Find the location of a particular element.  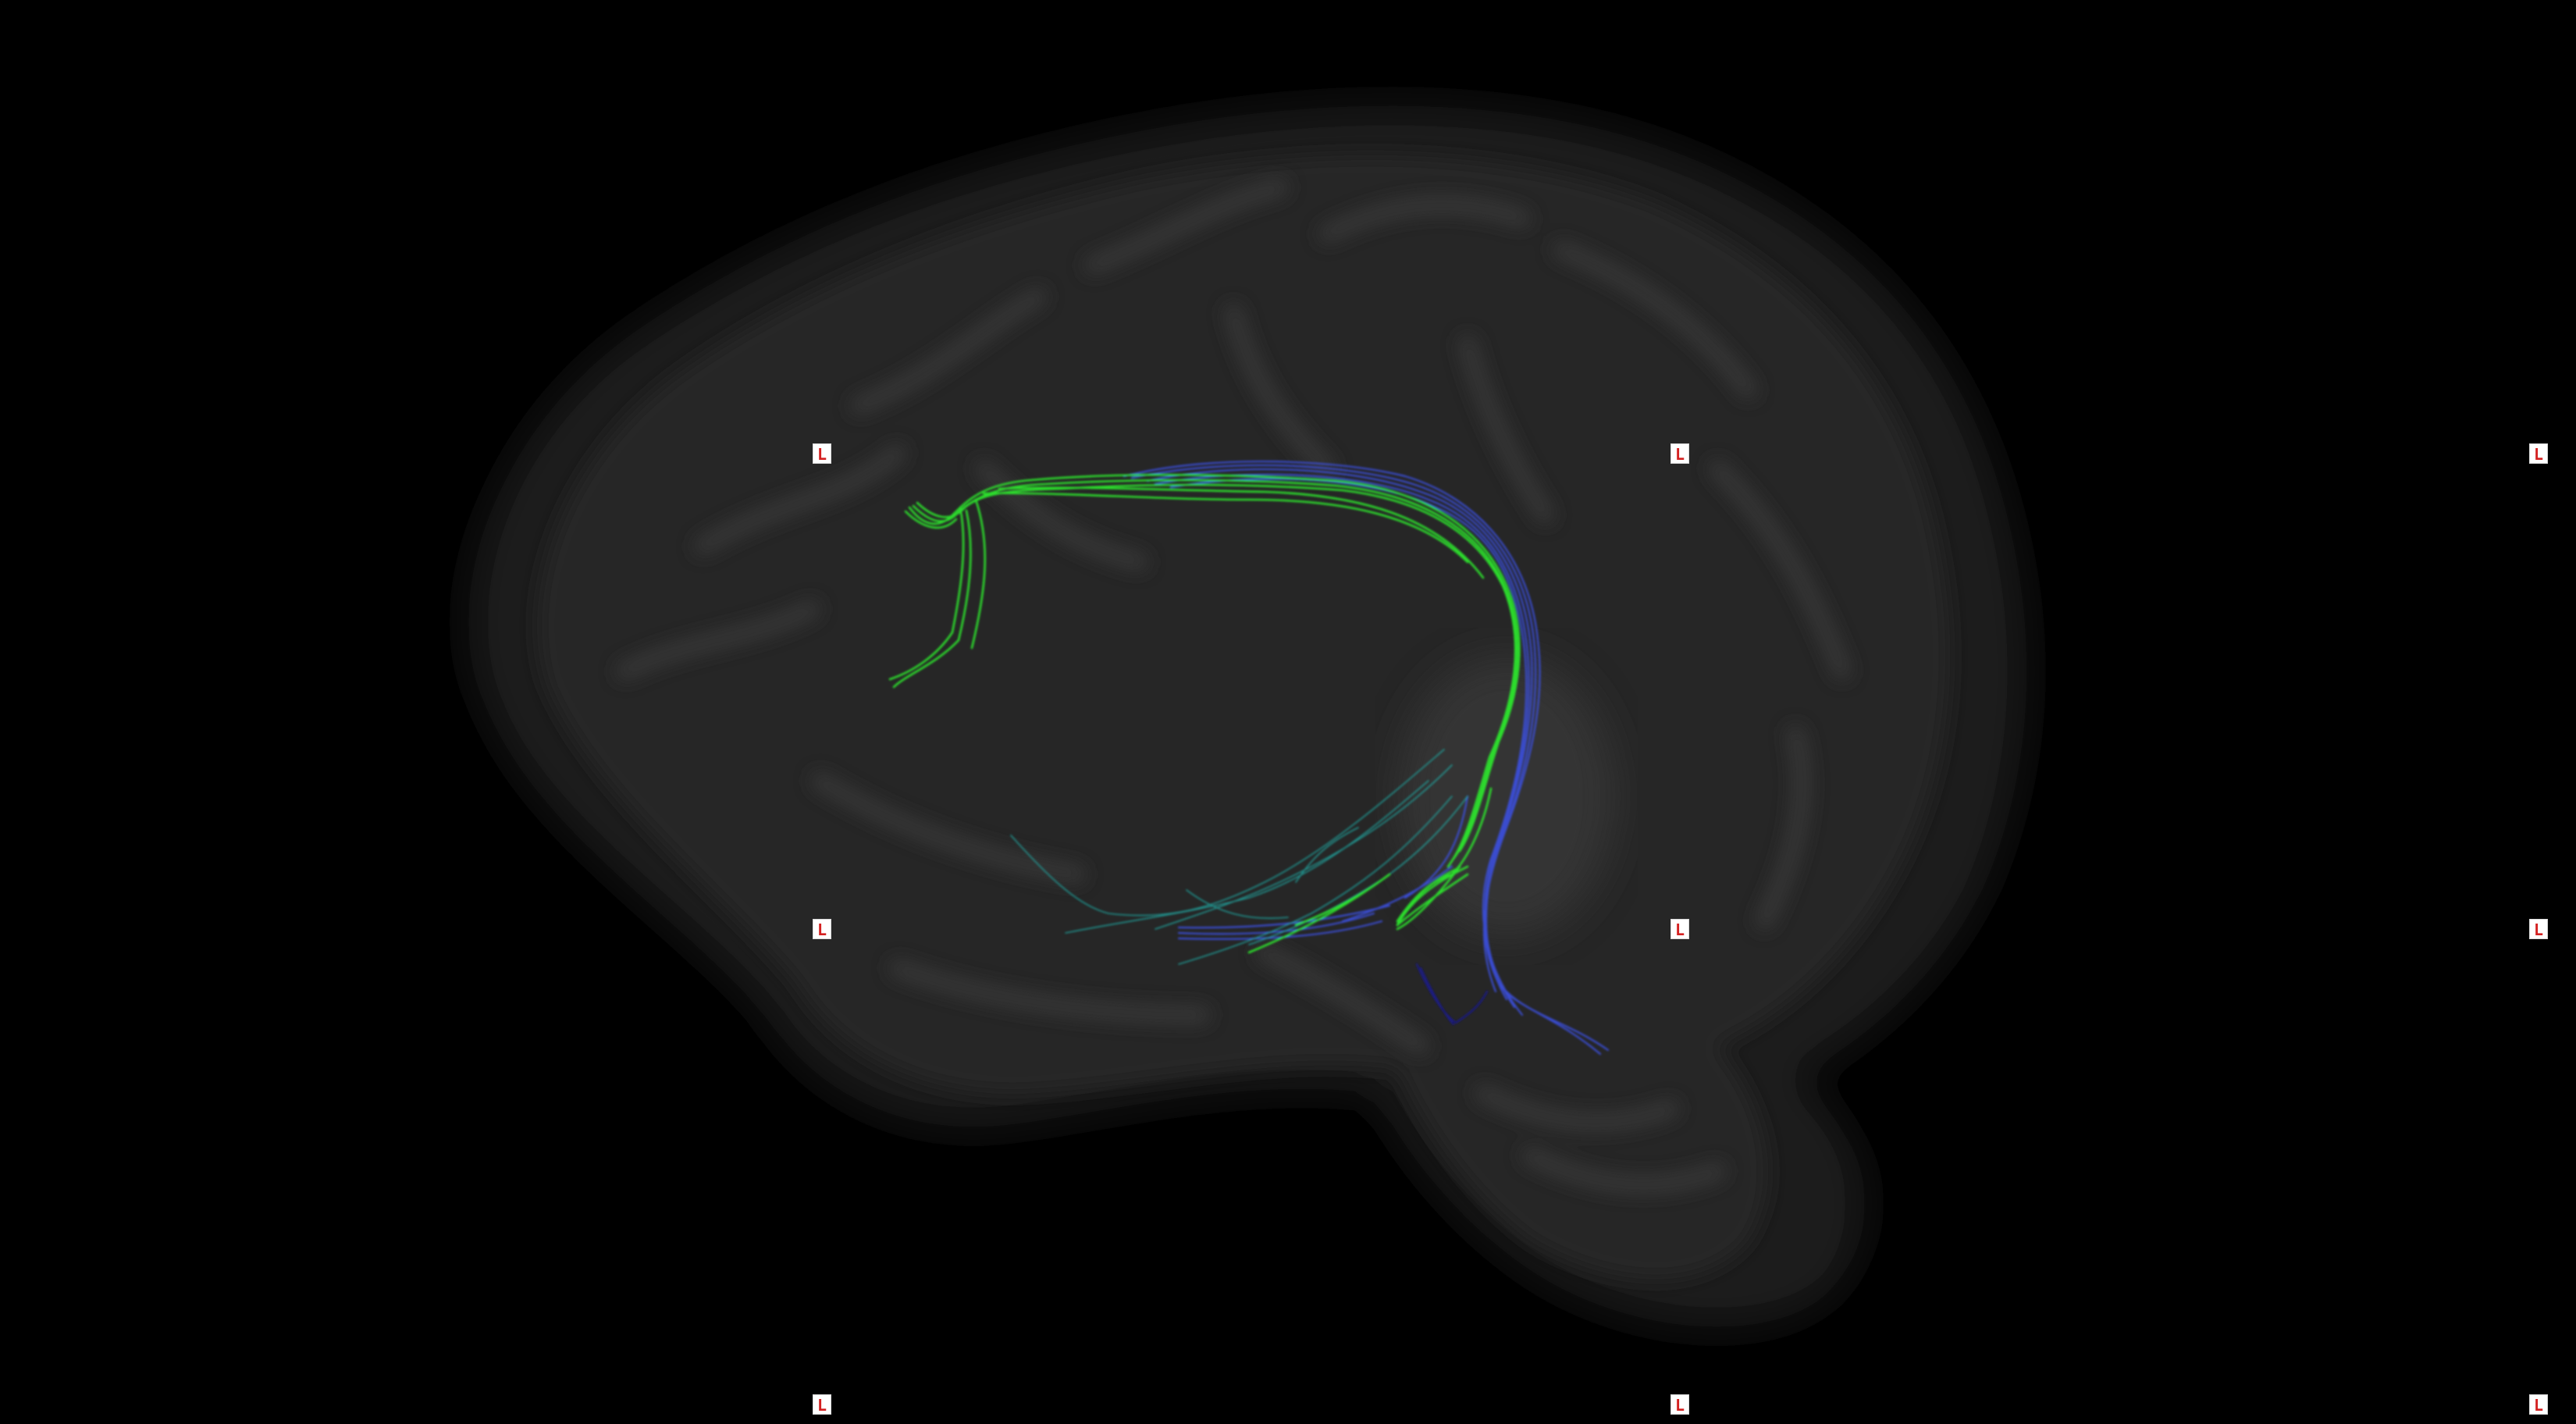

fiber-tract-bundle is located at coordinates (1249, 758).